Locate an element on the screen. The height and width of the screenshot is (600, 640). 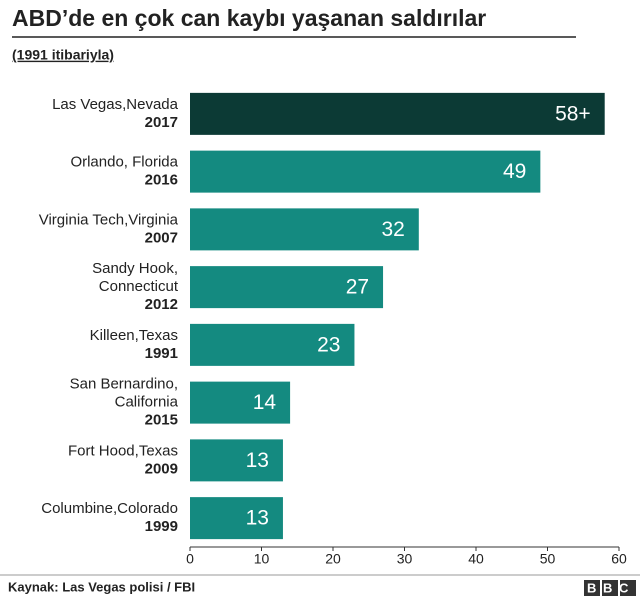
year-label: 2016 is located at coordinates (161, 180).